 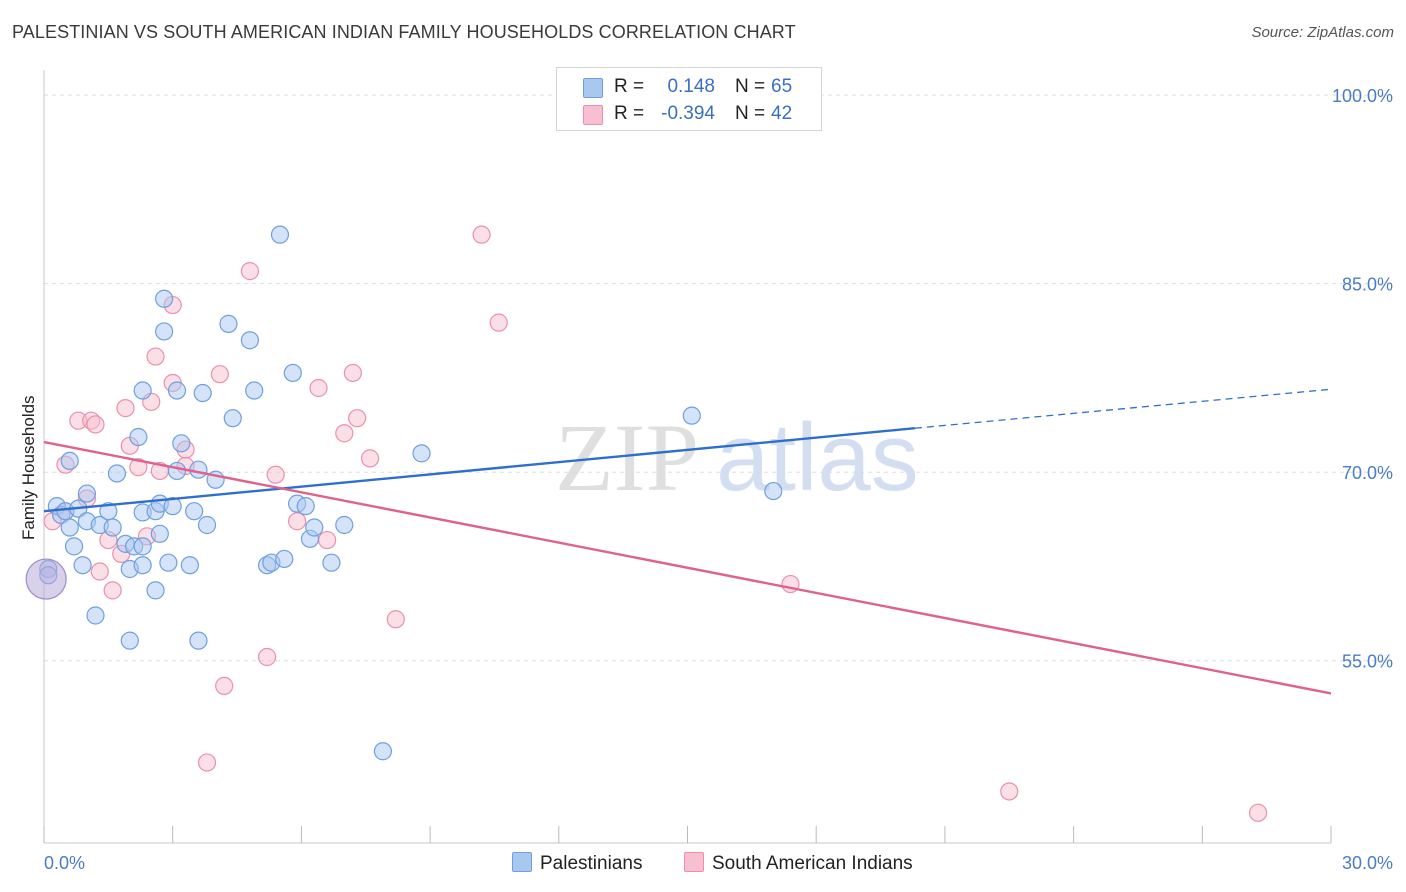 I want to click on y-axis-label: Family Households, so click(x=28, y=467).